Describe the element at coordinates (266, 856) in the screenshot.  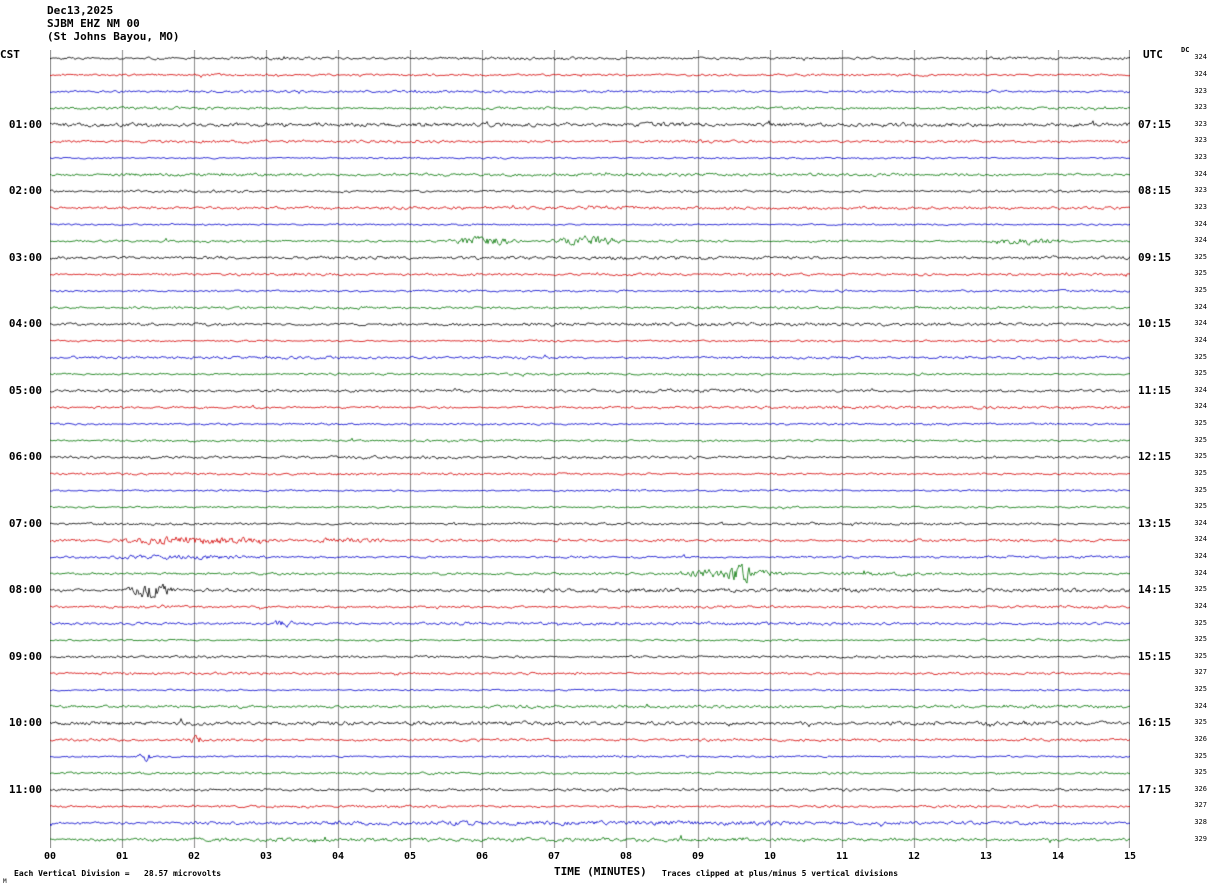
I see `minute-tick-label: 03` at that location.